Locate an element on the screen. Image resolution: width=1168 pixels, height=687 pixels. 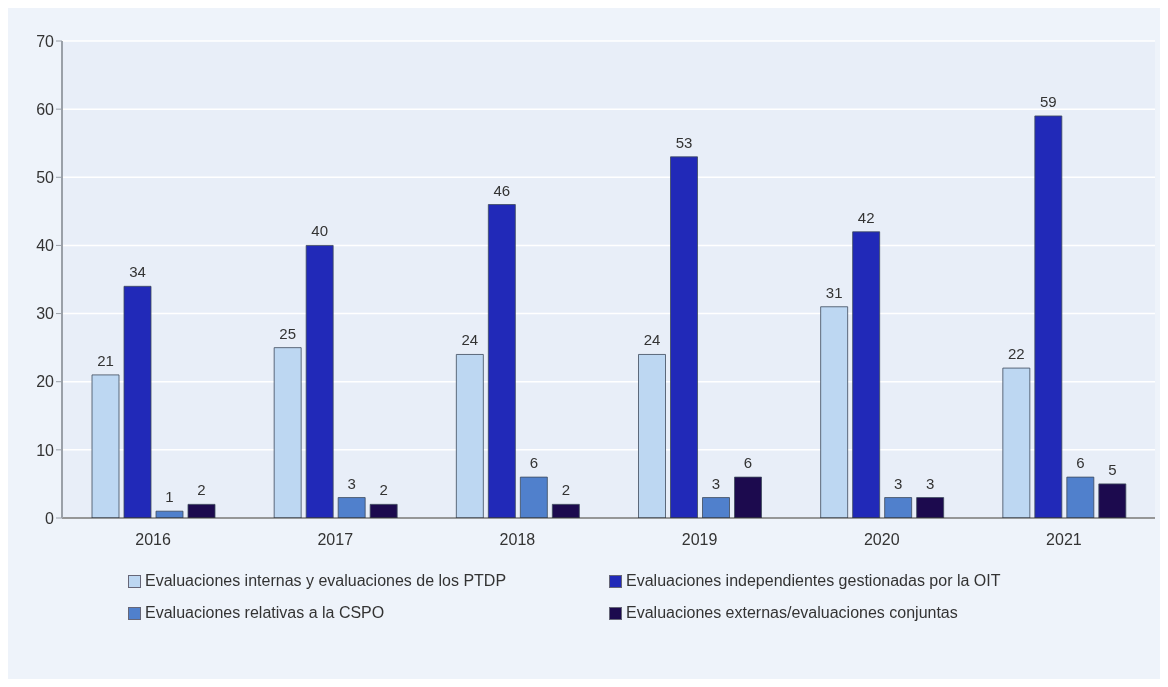
data-label: 25 is located at coordinates (288, 333).